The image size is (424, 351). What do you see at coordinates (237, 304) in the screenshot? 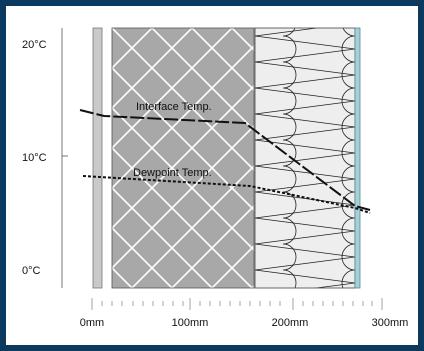
I see `mm-ruler` at bounding box center [237, 304].